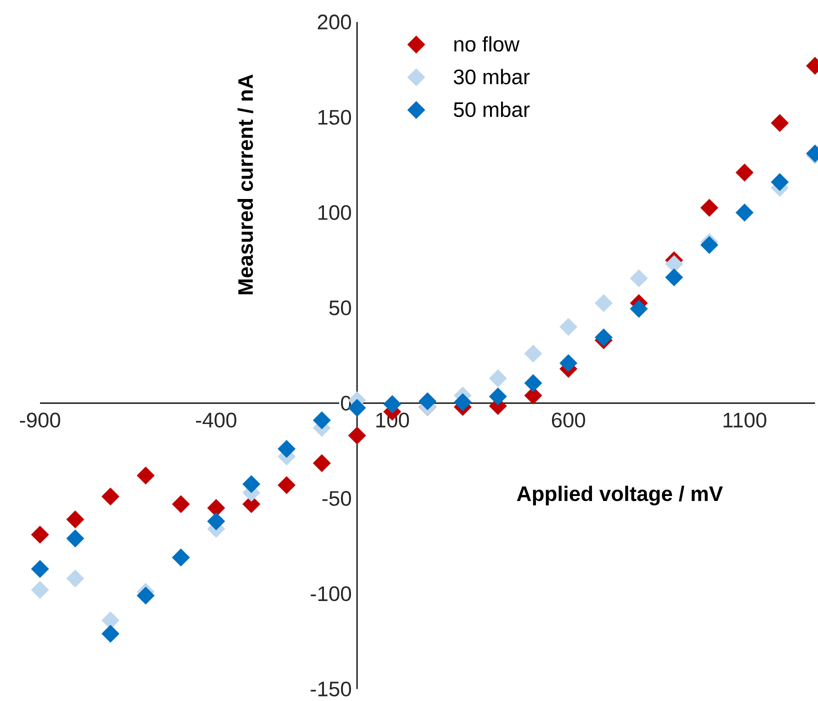  What do you see at coordinates (216, 420) in the screenshot?
I see `x-tick-label: -400` at bounding box center [216, 420].